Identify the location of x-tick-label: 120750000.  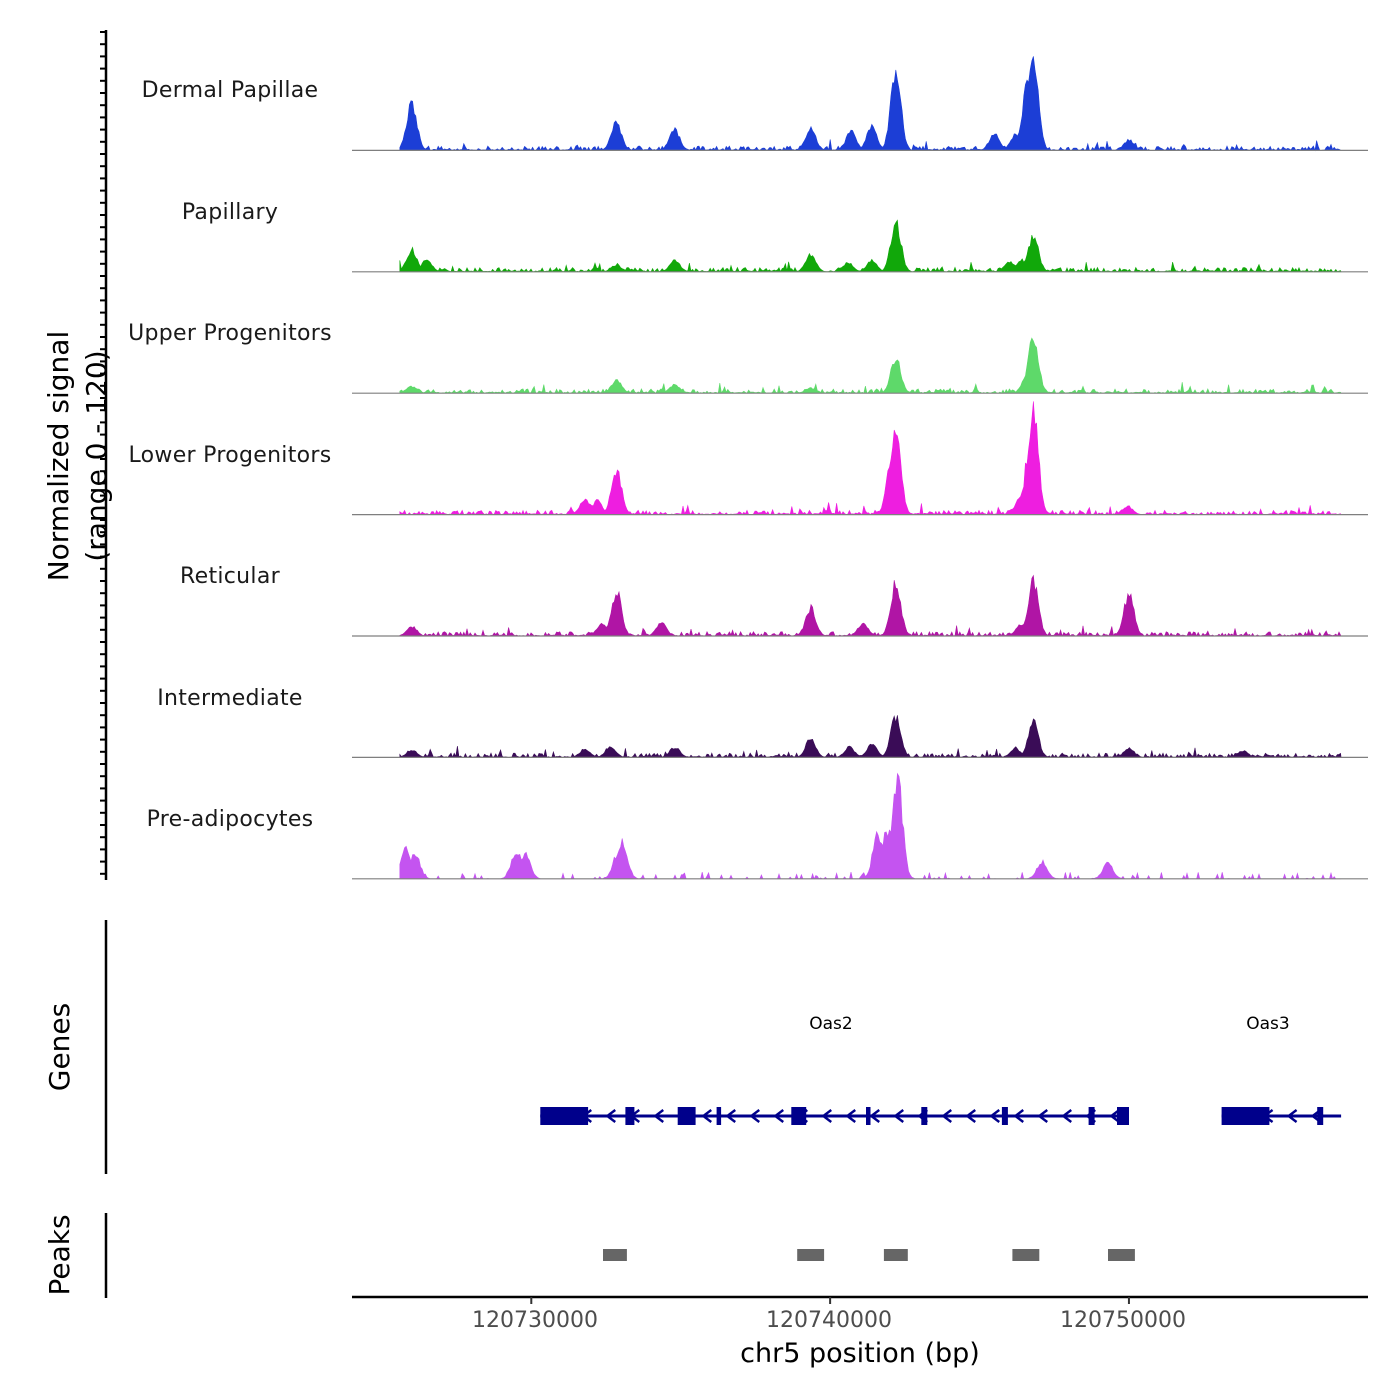
(1123, 1320).